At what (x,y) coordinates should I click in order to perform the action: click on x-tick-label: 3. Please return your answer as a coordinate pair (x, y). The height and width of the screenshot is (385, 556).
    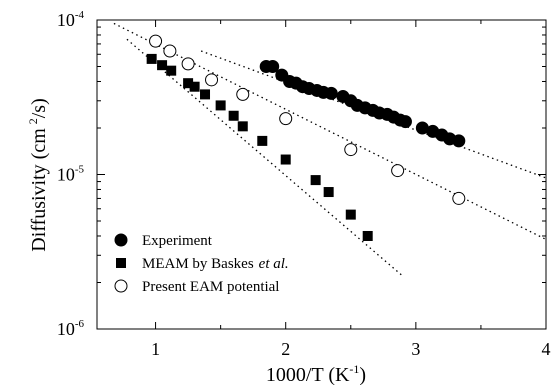
    Looking at the image, I should click on (415, 349).